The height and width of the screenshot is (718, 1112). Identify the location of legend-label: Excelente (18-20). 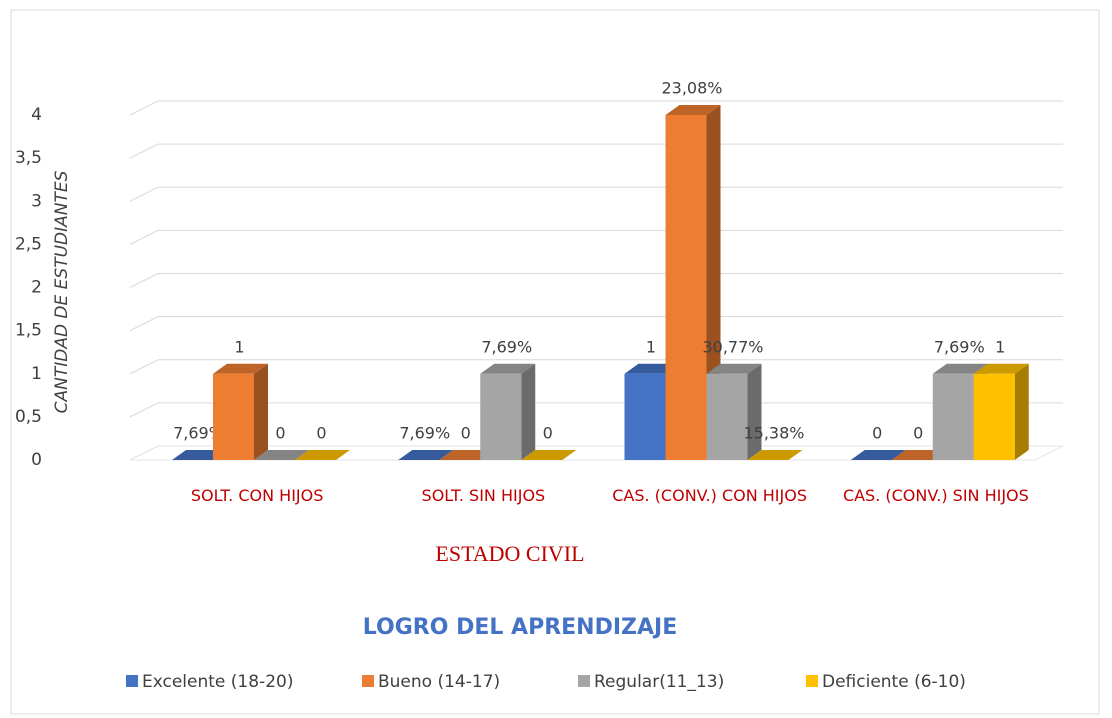
(217, 682).